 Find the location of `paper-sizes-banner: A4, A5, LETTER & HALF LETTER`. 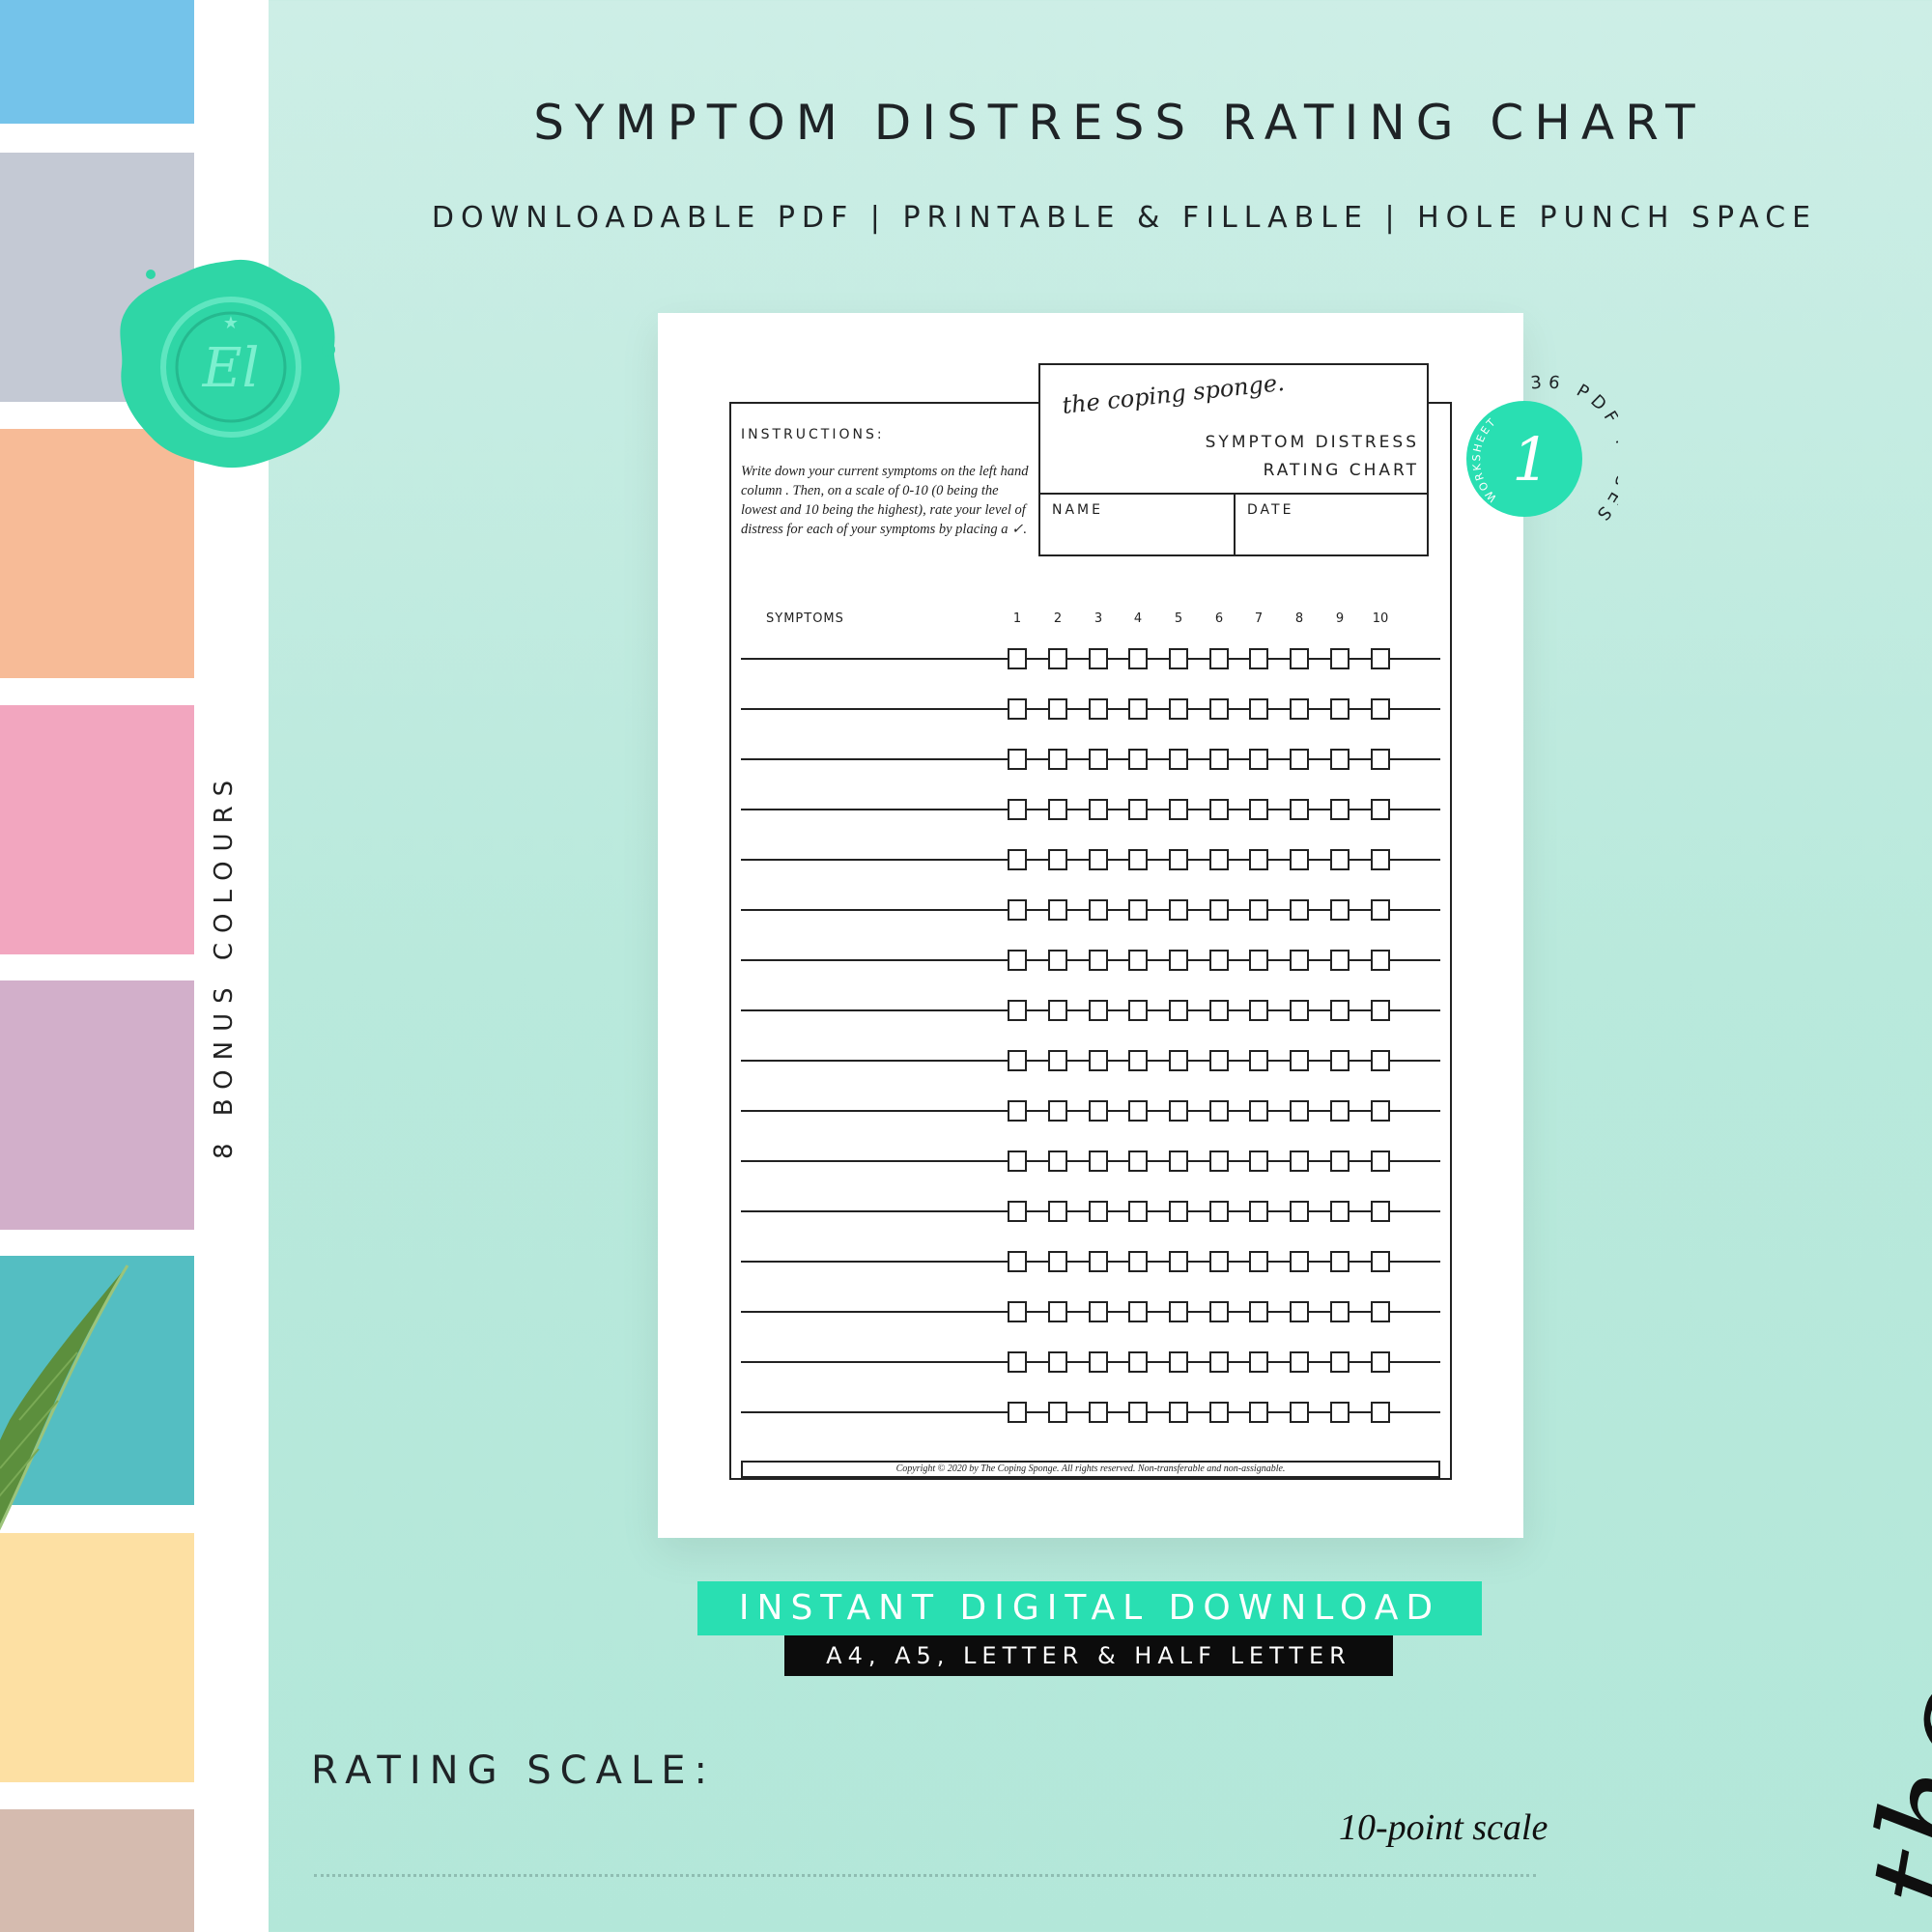

paper-sizes-banner: A4, A5, LETTER & HALF LETTER is located at coordinates (1088, 1655).